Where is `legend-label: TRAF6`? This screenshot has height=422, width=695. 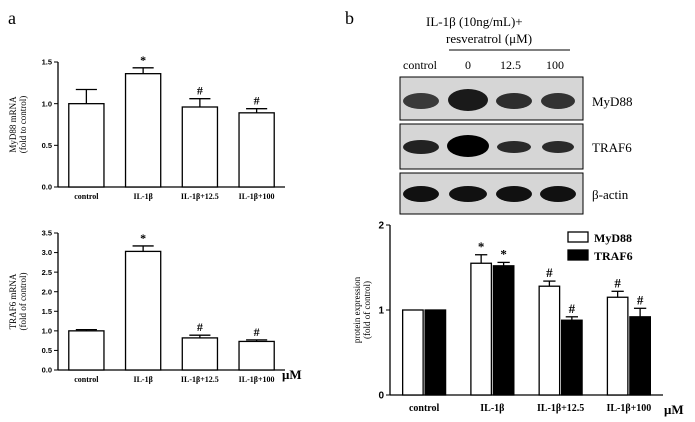
legend-label: TRAF6 is located at coordinates (613, 256).